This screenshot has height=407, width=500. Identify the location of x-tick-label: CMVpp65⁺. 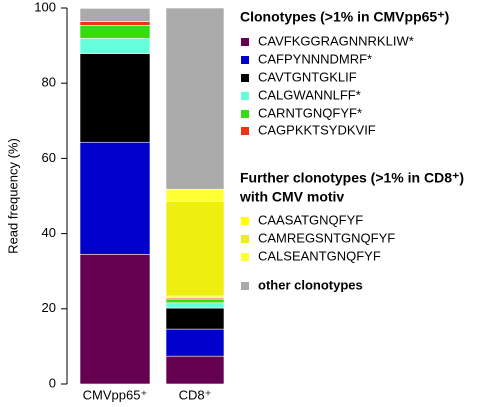
(115, 394).